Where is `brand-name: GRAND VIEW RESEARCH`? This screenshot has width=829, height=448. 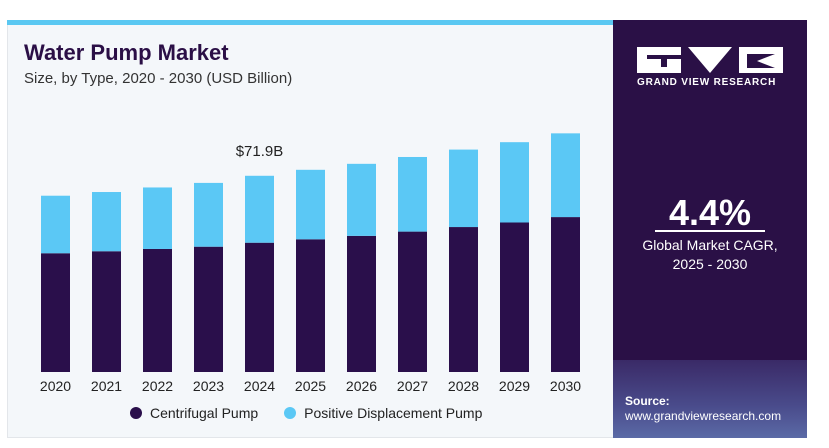 brand-name: GRAND VIEW RESEARCH is located at coordinates (707, 82).